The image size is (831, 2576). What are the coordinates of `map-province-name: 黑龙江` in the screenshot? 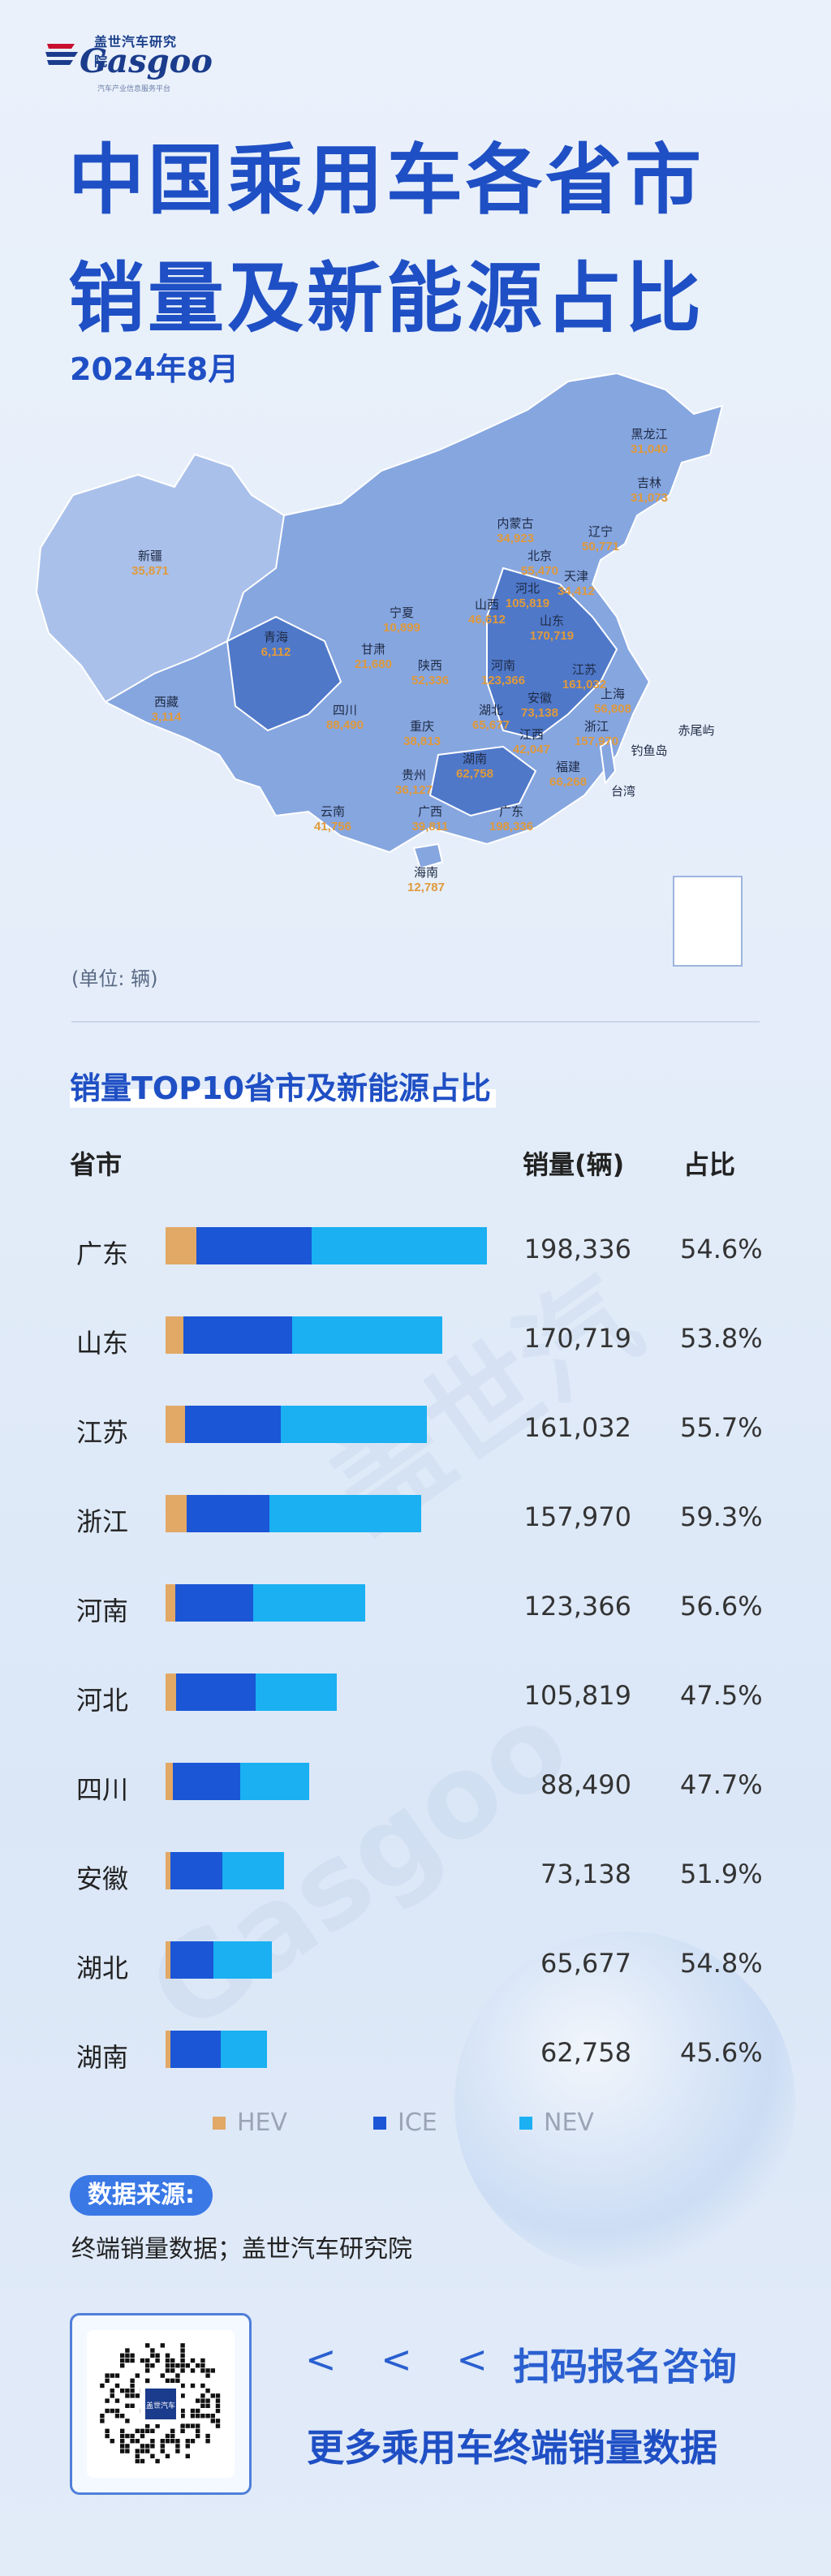 It's located at (649, 435).